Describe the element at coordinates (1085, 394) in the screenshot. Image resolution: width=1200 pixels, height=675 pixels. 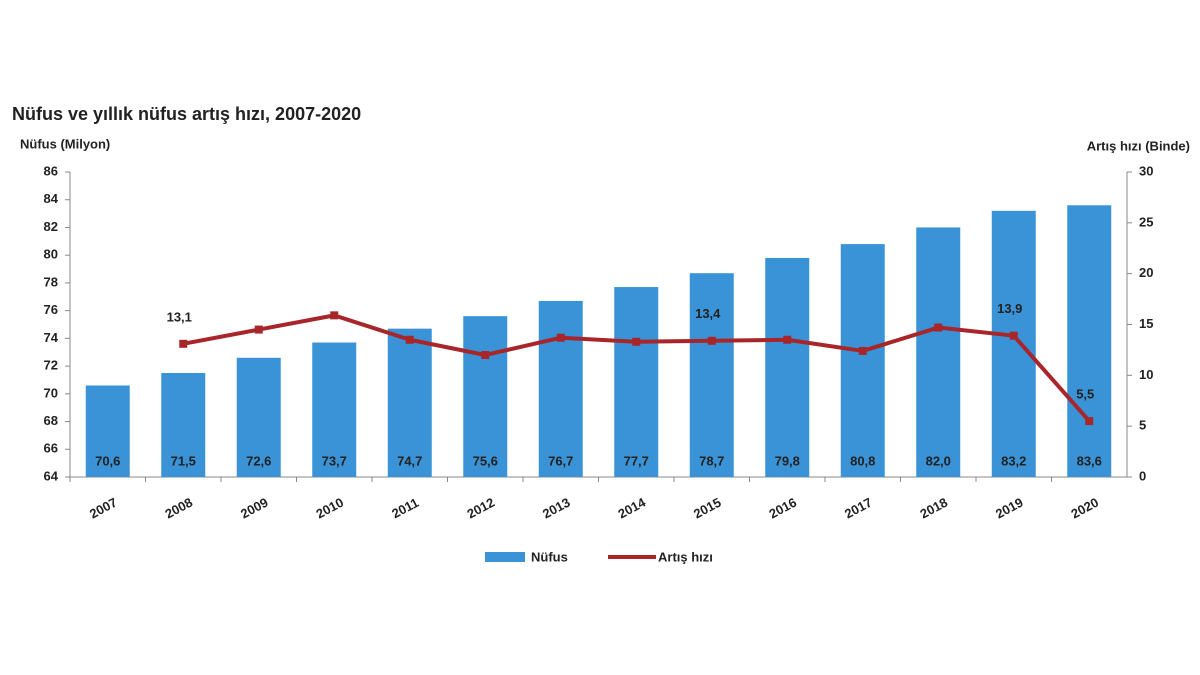
I see `line-label: 5,5` at that location.